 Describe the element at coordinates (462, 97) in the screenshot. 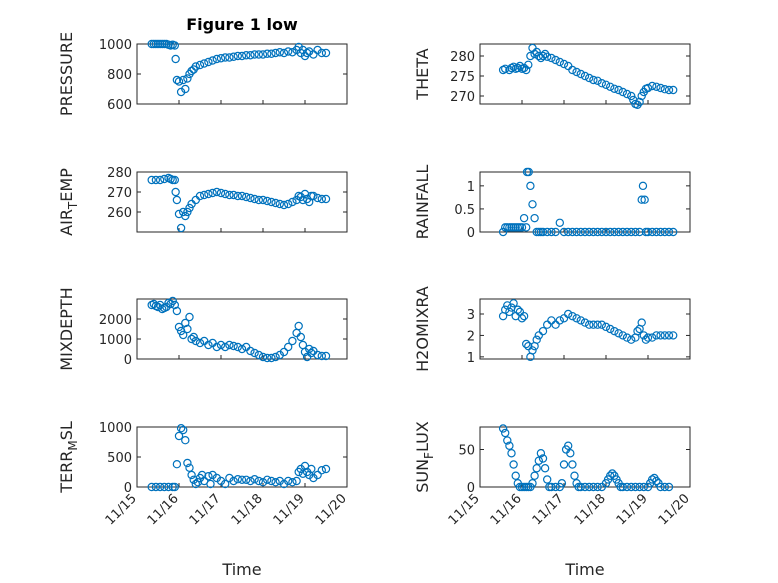

I see `y-tick-label: 270` at that location.